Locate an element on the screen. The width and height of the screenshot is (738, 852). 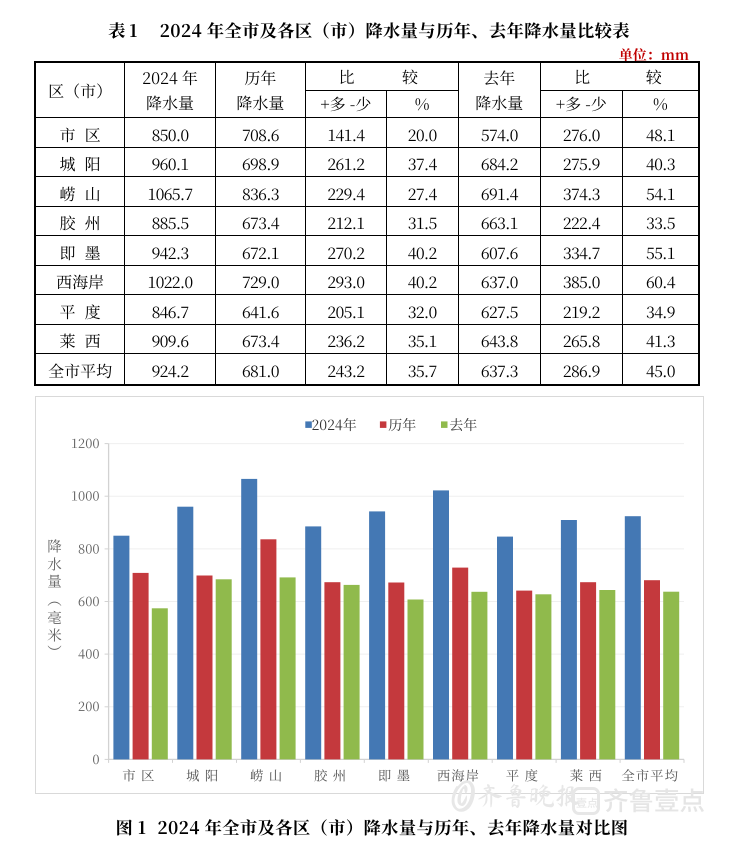
svg-text: 即 墨 is located at coordinates (394, 774).